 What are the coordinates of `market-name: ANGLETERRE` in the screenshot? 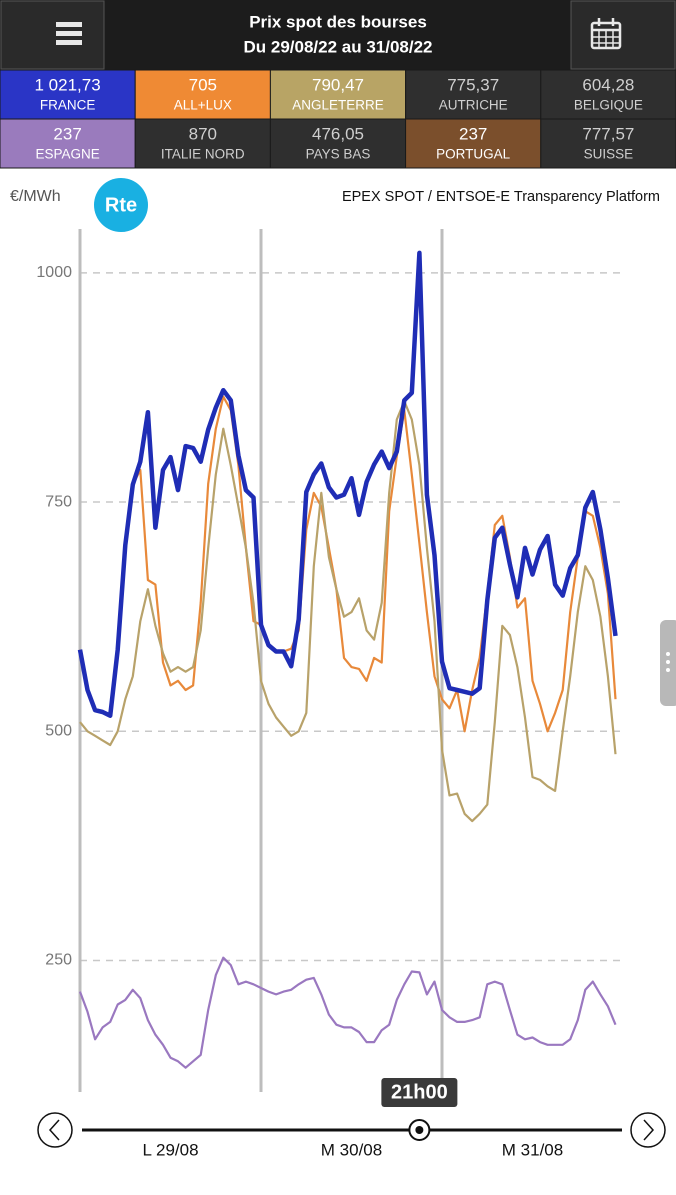 It's located at (338, 105).